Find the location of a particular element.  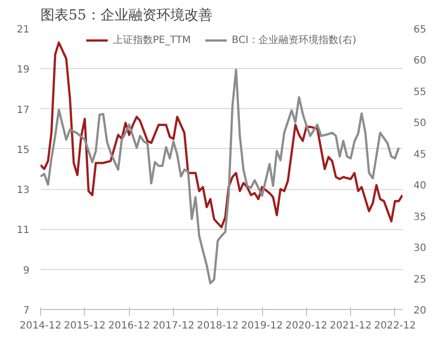

y2-tick-label: 45 is located at coordinates (420, 154).